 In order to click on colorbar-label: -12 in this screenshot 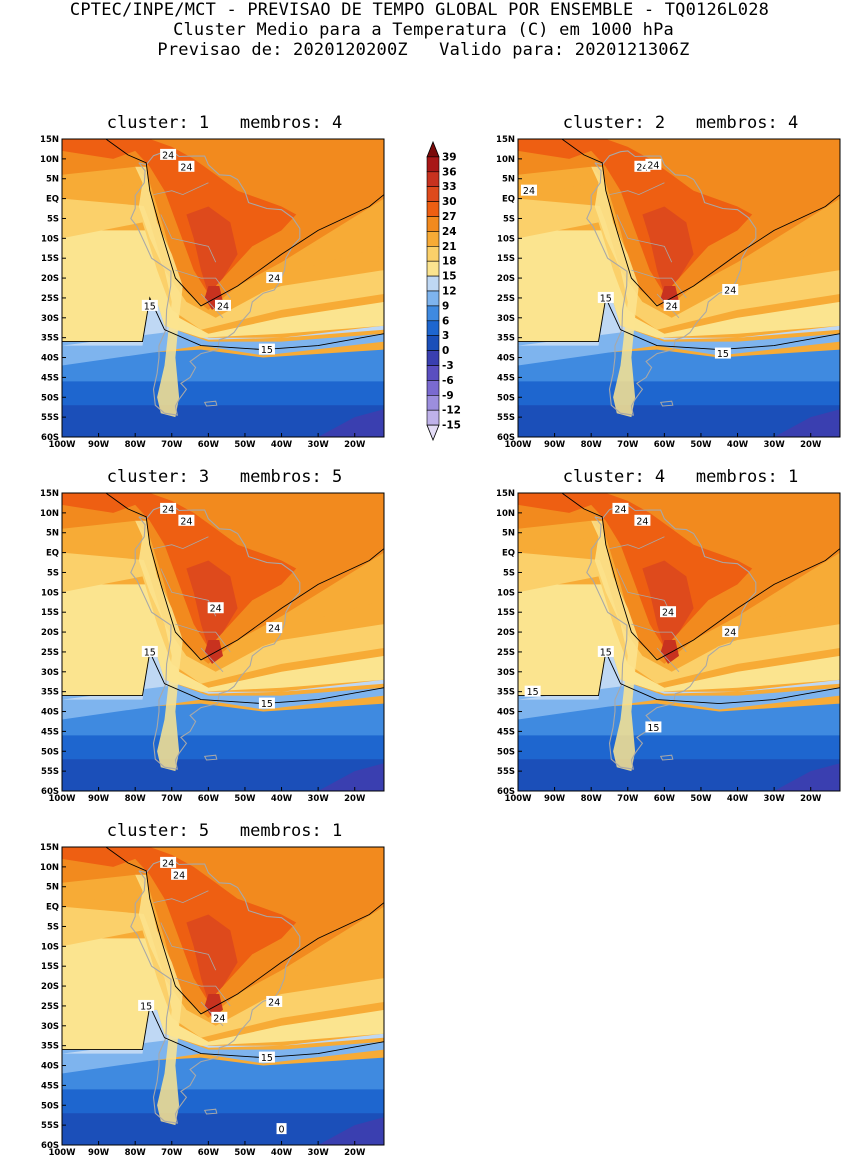, I will do `click(451, 411)`.